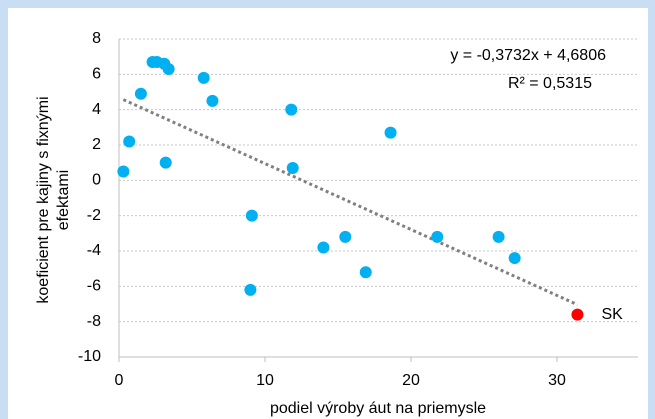  What do you see at coordinates (94, 286) in the screenshot?
I see `y-tick-label: -6` at bounding box center [94, 286].